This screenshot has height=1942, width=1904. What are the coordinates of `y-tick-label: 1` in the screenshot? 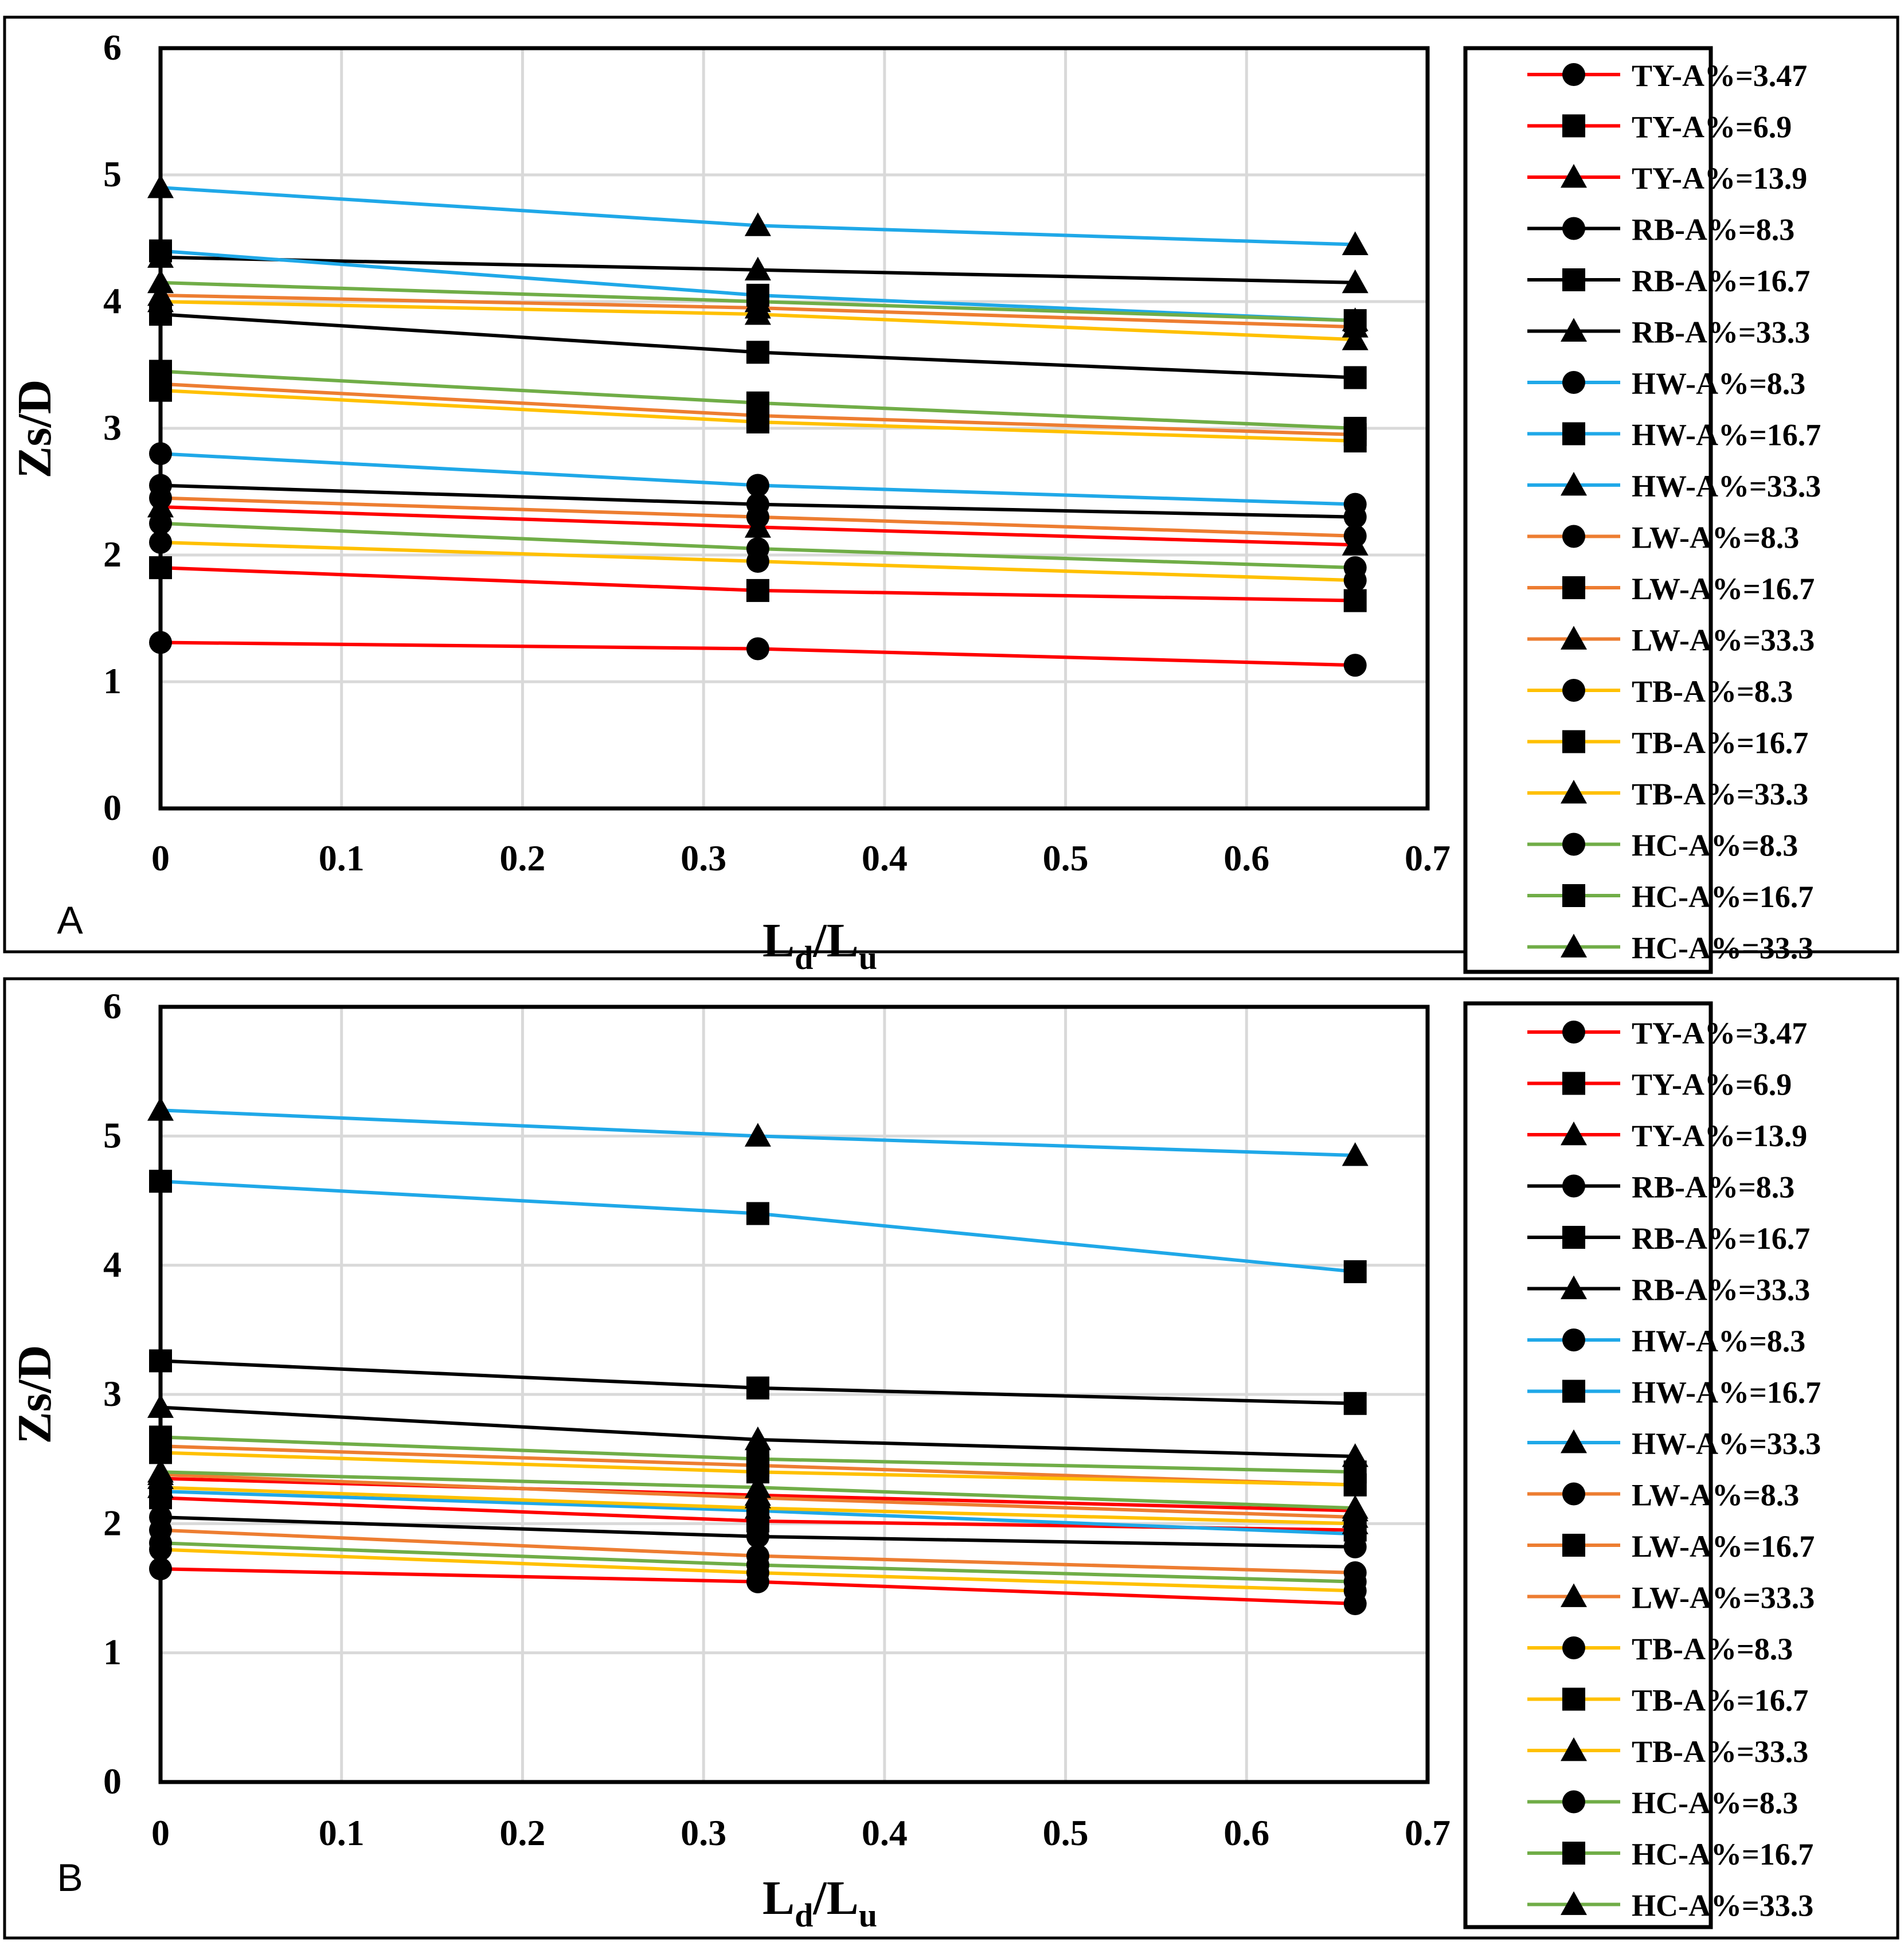 It's located at (112, 1653).